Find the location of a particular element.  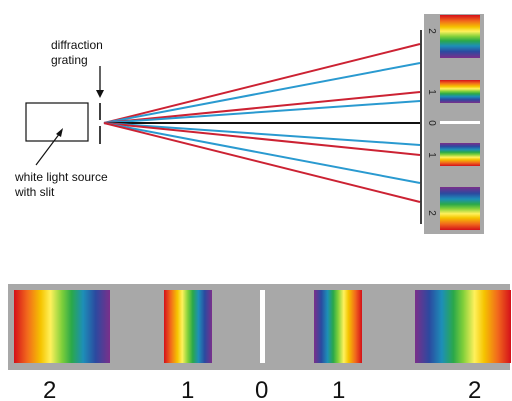

source-label-arrow-line is located at coordinates (48, 149).